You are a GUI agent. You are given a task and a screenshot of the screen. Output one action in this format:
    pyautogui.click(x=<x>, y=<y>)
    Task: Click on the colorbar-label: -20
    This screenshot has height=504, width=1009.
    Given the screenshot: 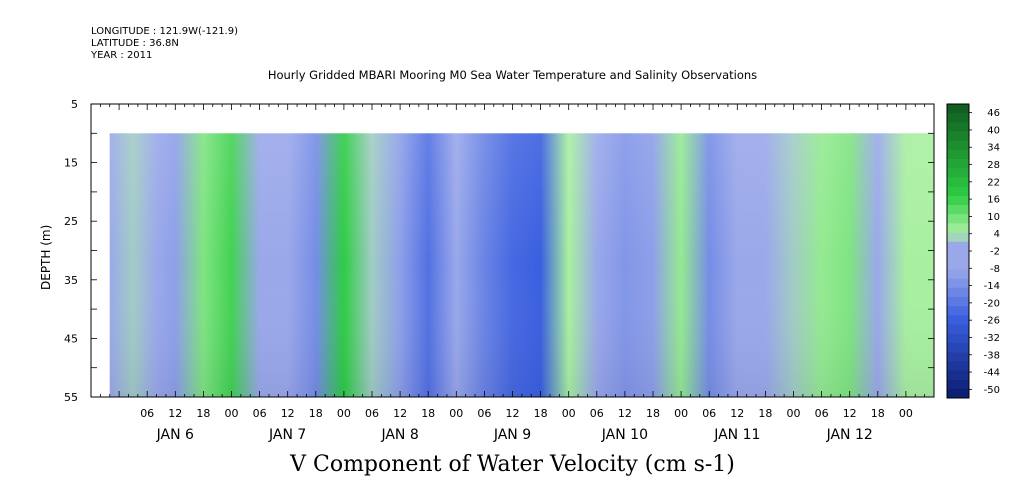 What is the action you would take?
    pyautogui.click(x=992, y=303)
    